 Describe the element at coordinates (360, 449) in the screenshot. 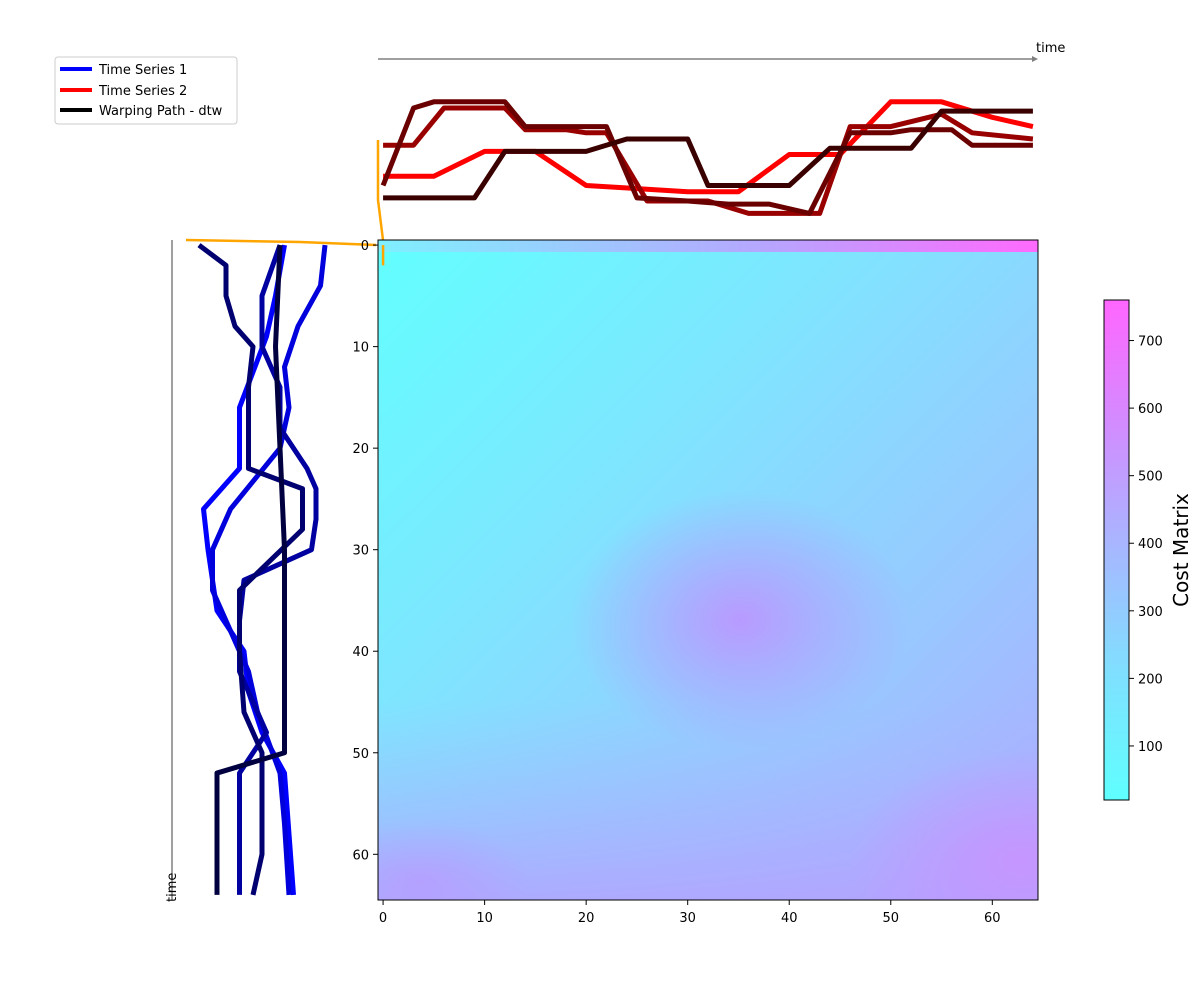

I see `y-tick-label: 20` at that location.